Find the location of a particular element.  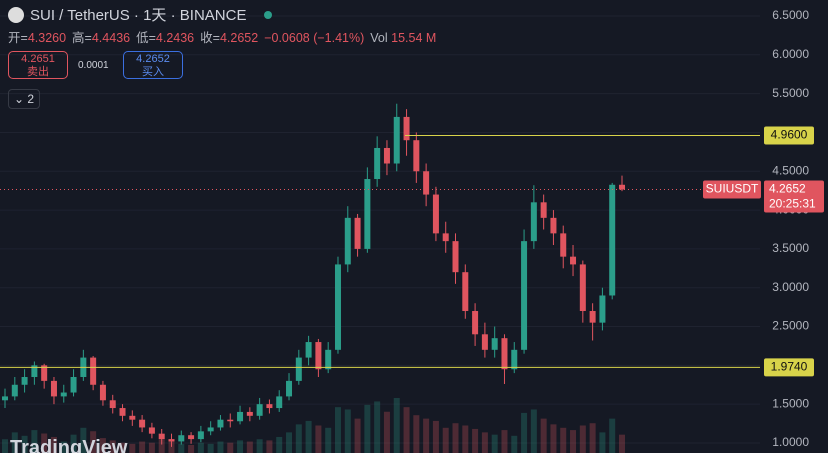

buy-button: 4.2652 买入 is located at coordinates (153, 65).